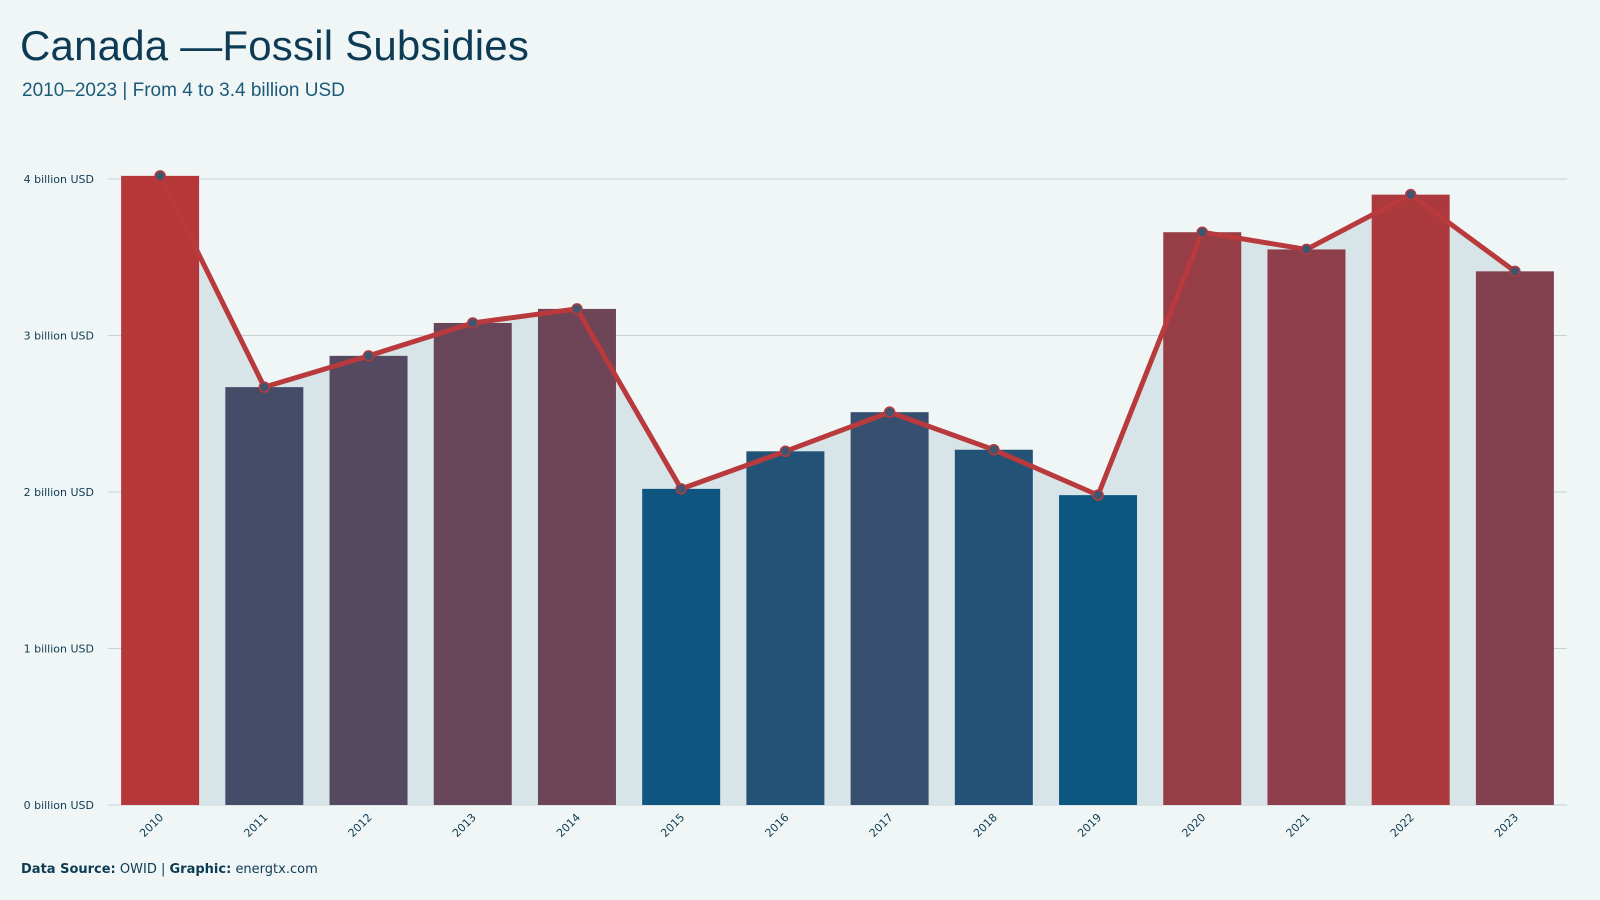  What do you see at coordinates (777, 825) in the screenshot?
I see `x-tick-label: 2016` at bounding box center [777, 825].